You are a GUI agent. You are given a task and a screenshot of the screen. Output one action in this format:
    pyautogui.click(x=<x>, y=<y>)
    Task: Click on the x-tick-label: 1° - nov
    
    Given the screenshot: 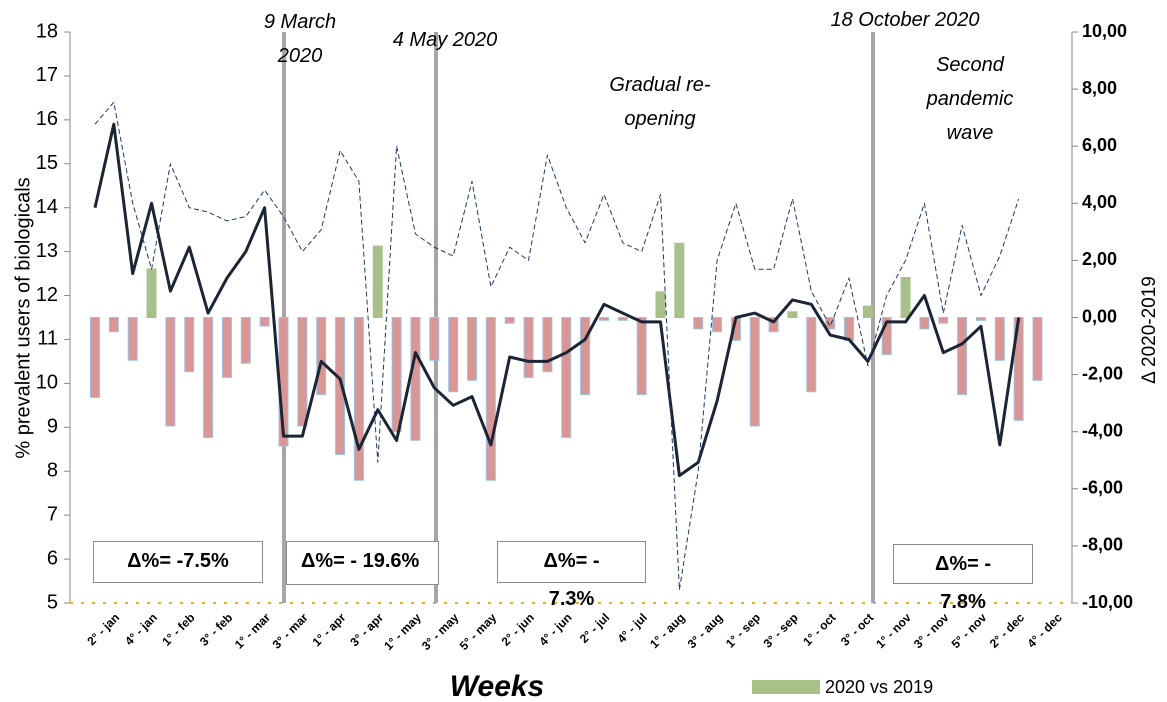 What is the action you would take?
    pyautogui.click(x=893, y=630)
    